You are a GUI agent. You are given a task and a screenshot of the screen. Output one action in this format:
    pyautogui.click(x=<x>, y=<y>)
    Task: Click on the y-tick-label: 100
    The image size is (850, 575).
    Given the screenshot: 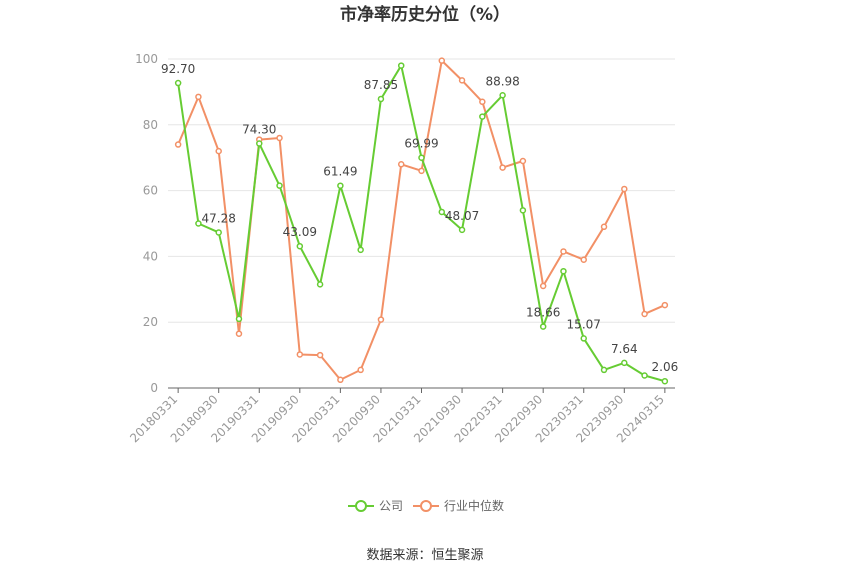 What is the action you would take?
    pyautogui.click(x=146, y=59)
    